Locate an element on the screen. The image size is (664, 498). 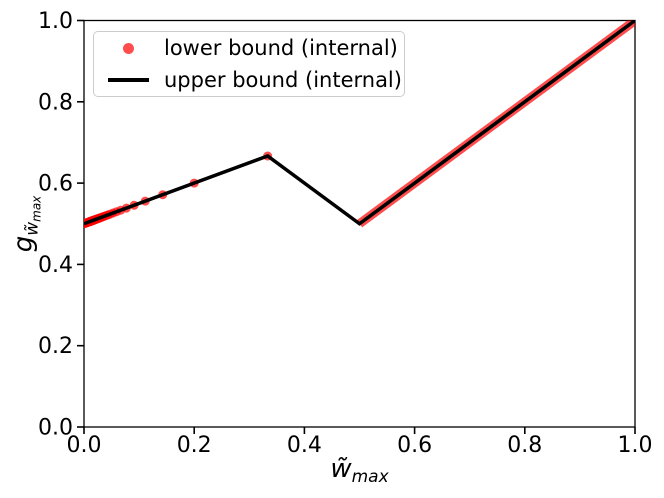
red-dot-marker-icon is located at coordinates (128, 48).